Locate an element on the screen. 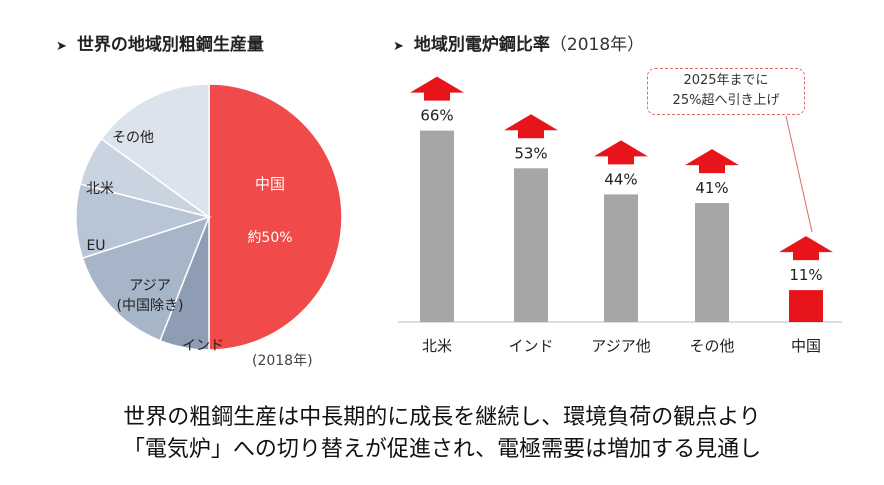 The image size is (884, 485). bar-value-label: 41% is located at coordinates (711, 188).